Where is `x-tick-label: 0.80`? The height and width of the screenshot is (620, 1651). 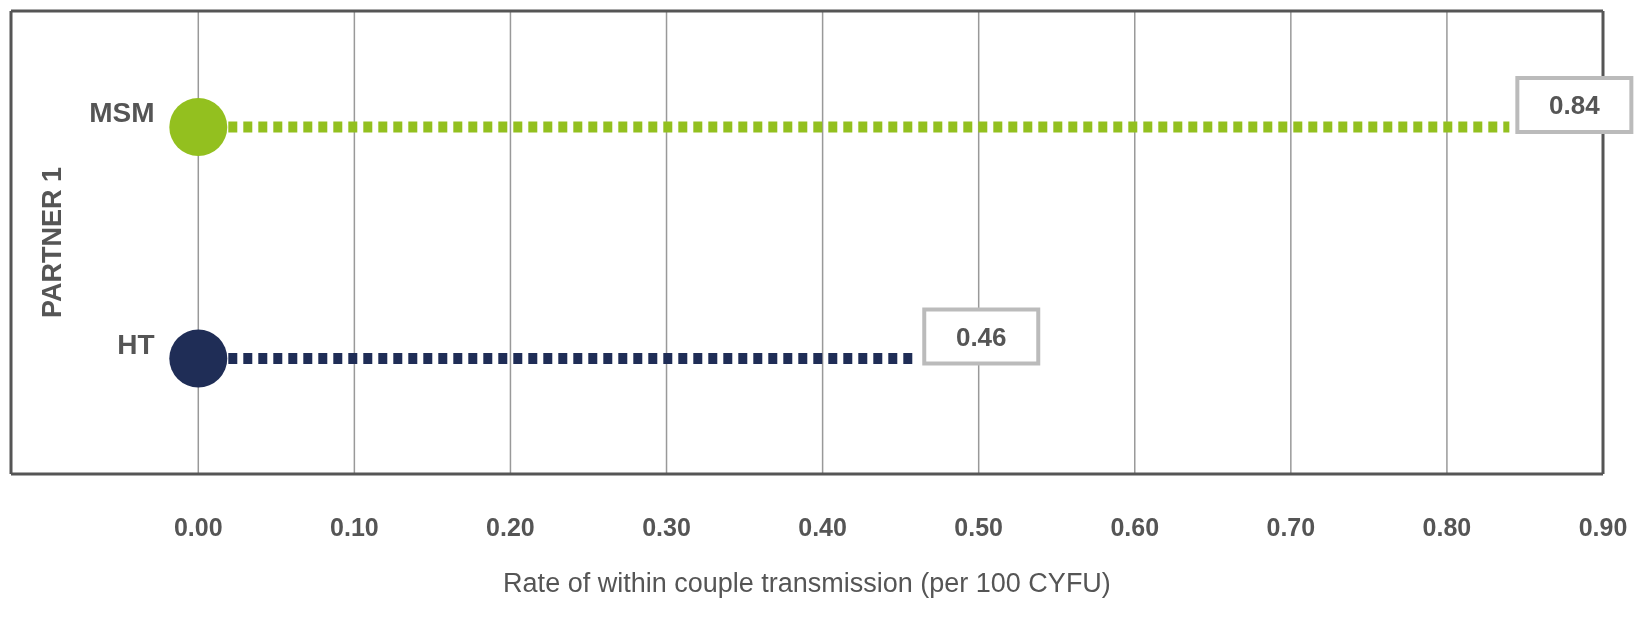
x-tick-label: 0.80 is located at coordinates (1447, 526).